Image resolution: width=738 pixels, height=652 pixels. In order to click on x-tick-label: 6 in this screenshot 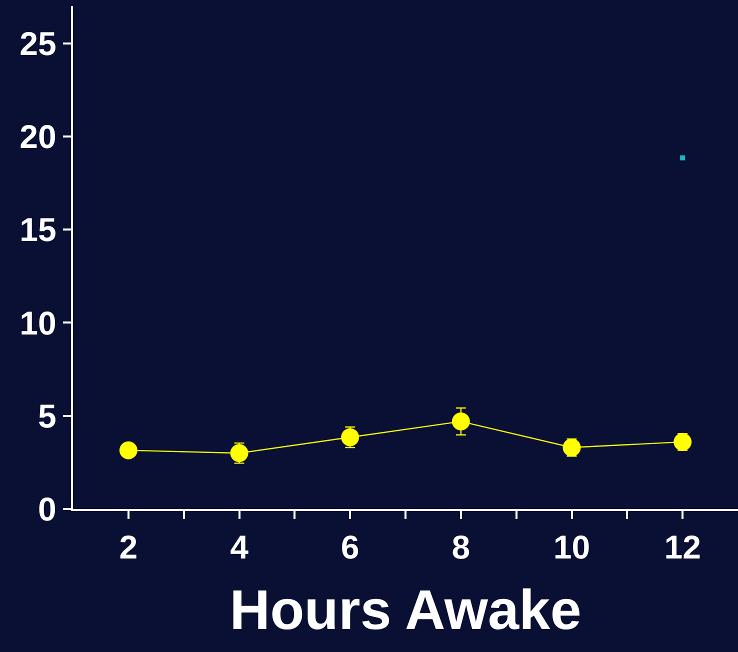, I will do `click(350, 547)`.